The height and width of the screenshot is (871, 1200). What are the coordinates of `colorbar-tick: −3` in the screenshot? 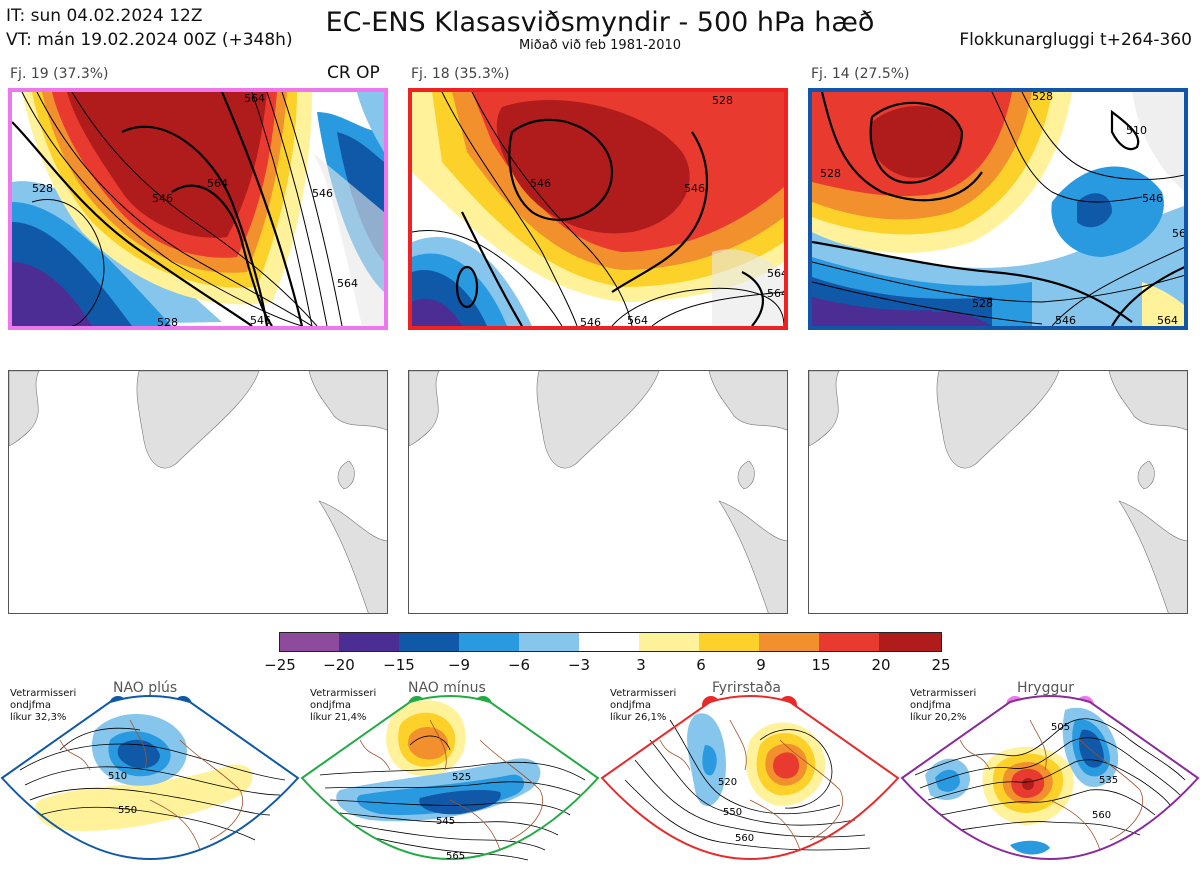 It's located at (579, 665).